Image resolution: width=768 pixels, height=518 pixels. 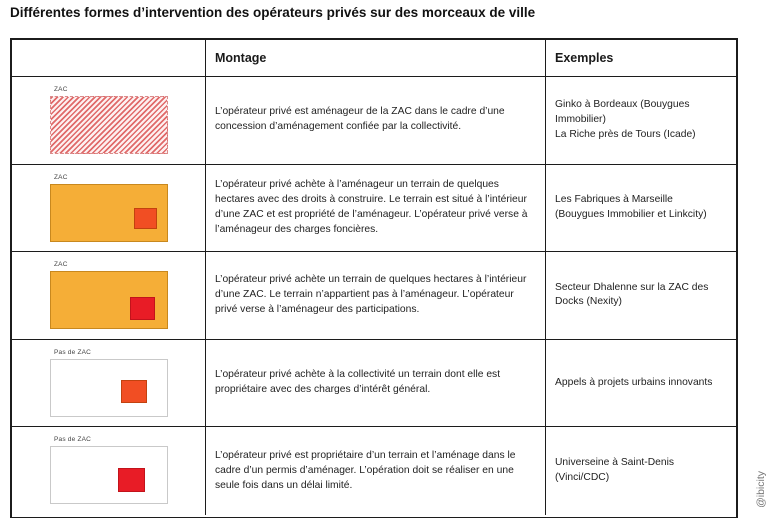 I want to click on exemples-cell-row4: Appels à projets urbains innovants, so click(x=641, y=384).